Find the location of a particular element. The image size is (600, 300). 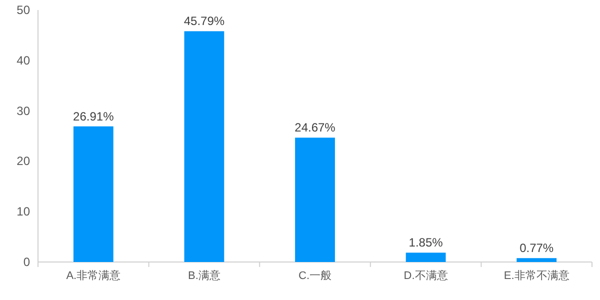

data-label: 1.85% is located at coordinates (426, 243).